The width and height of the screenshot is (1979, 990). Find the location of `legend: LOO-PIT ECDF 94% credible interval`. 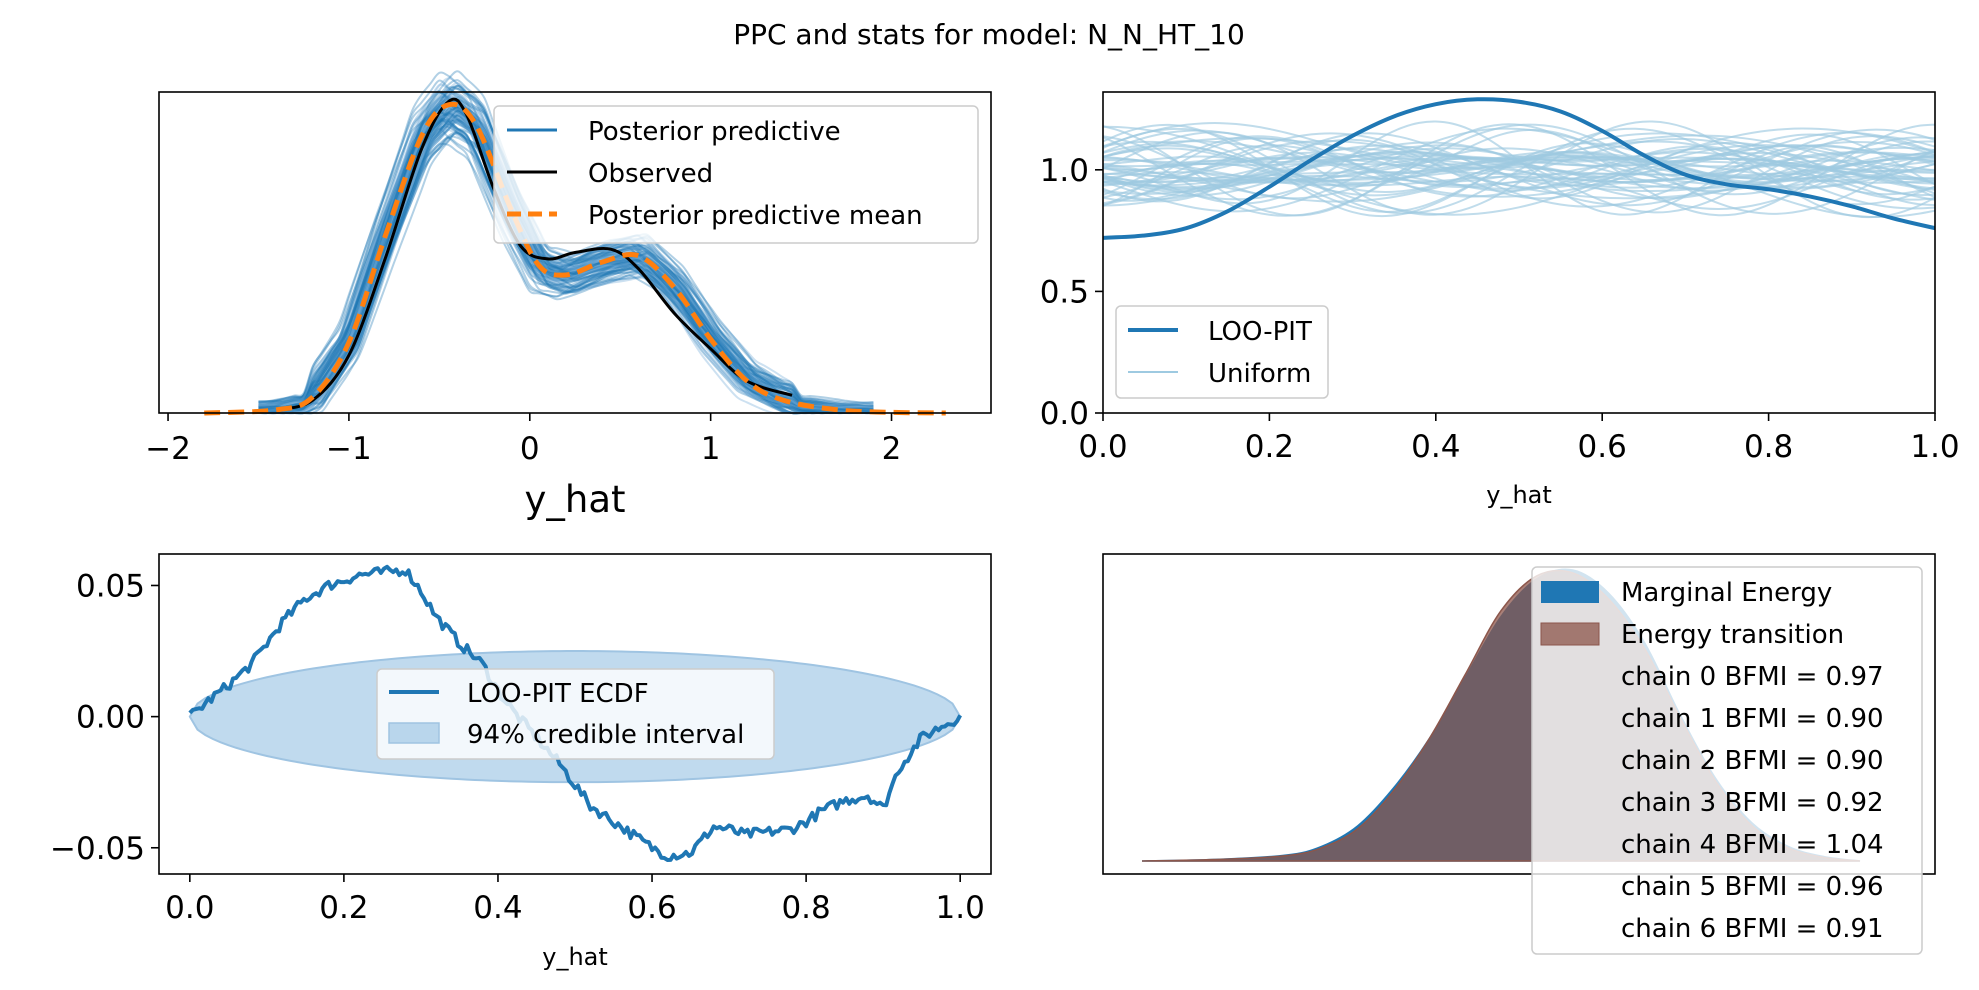

legend: LOO-PIT ECDF 94% credible interval is located at coordinates (575, 714).